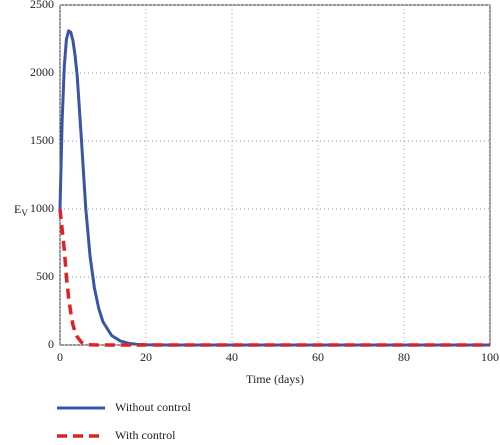  Describe the element at coordinates (42, 72) in the screenshot. I see `y-tick-label: 2000` at that location.